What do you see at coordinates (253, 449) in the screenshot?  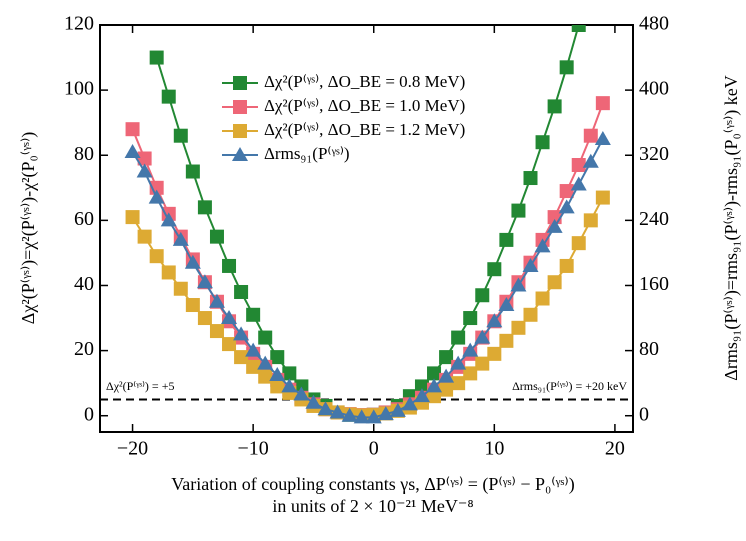 I see `x-tick-label: −10` at bounding box center [253, 449].